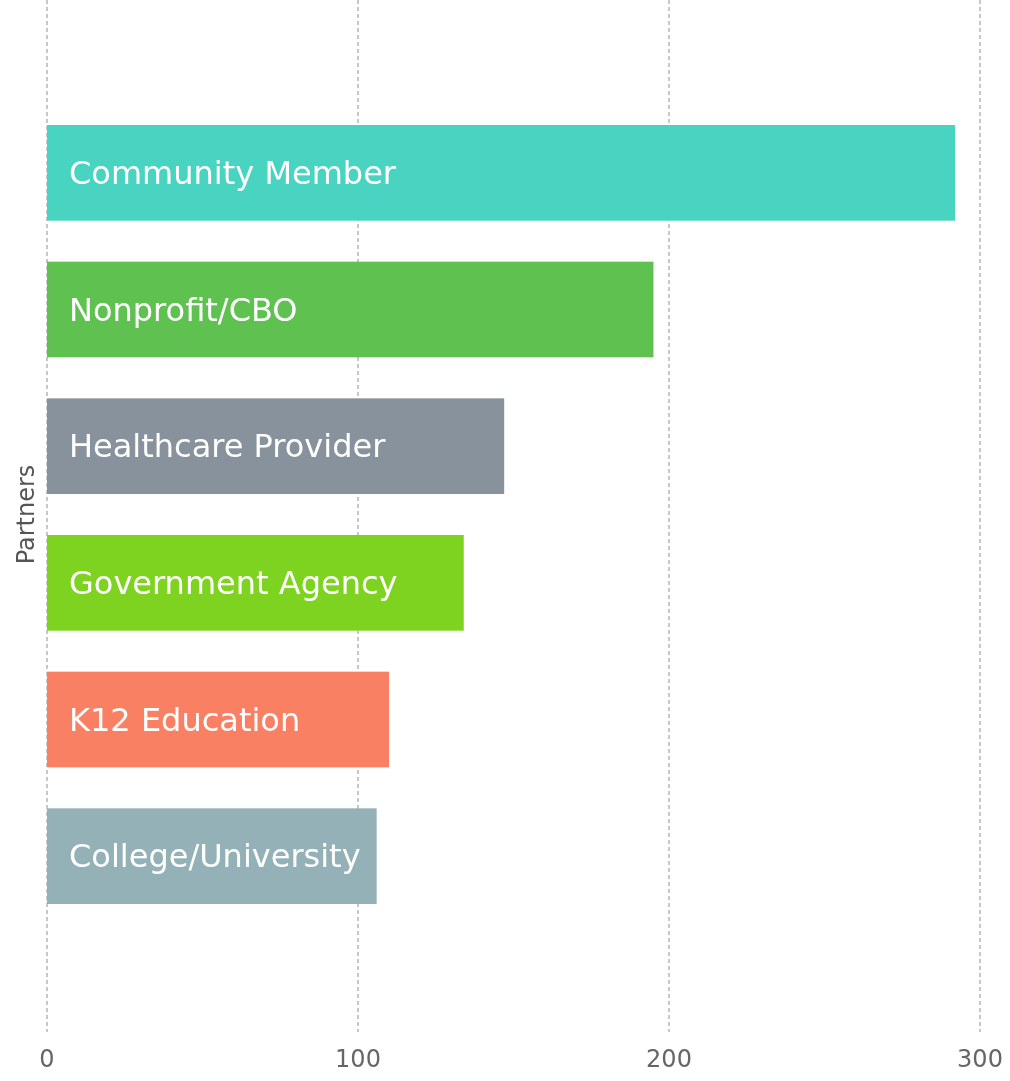  What do you see at coordinates (669, 1059) in the screenshot?
I see `x-tick-label: 200` at bounding box center [669, 1059].